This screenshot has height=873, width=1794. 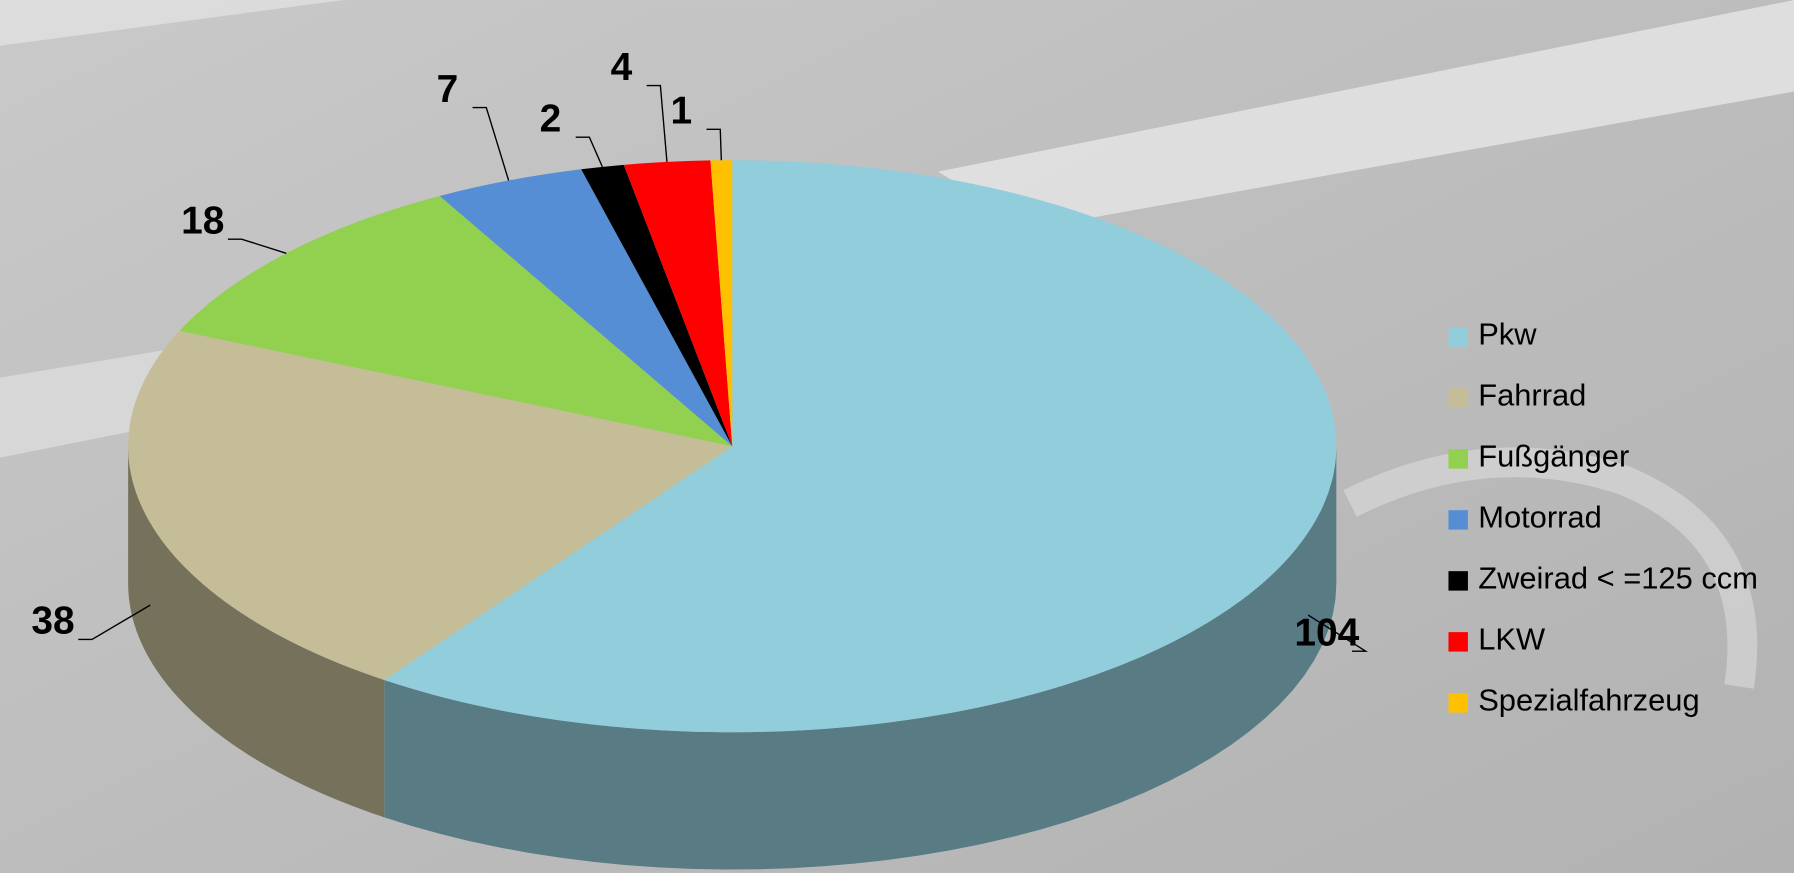 What do you see at coordinates (202, 220) in the screenshot?
I see `data-label: 18` at bounding box center [202, 220].